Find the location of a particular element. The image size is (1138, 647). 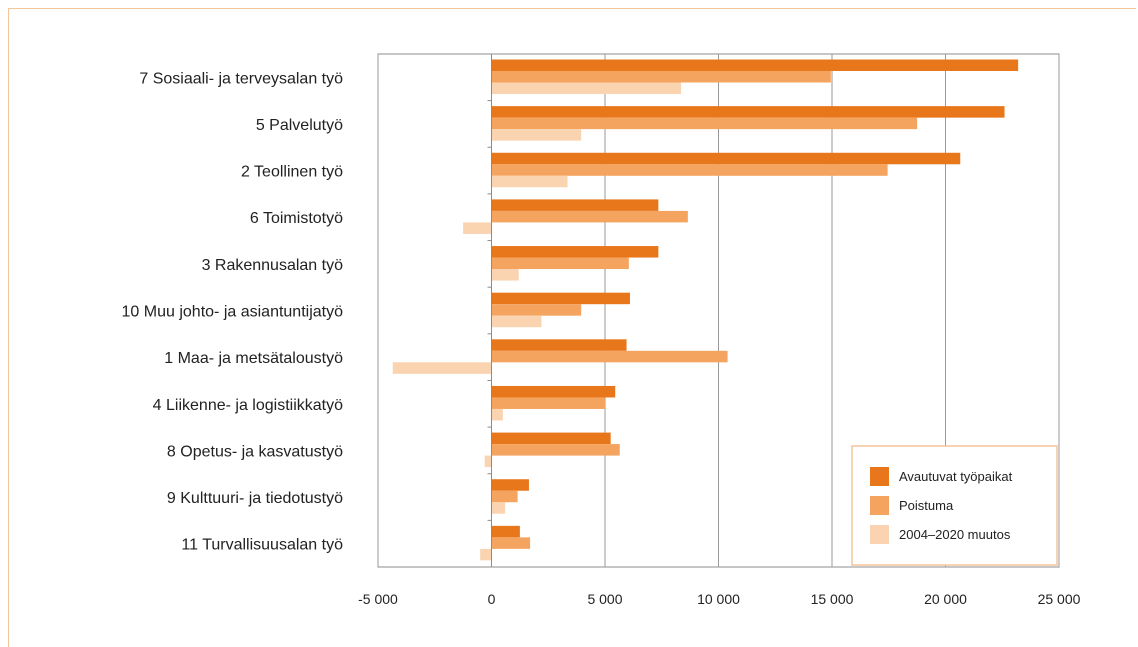

legend-label-2004-2020-muutos: 2004–2020 muutos is located at coordinates (955, 534).